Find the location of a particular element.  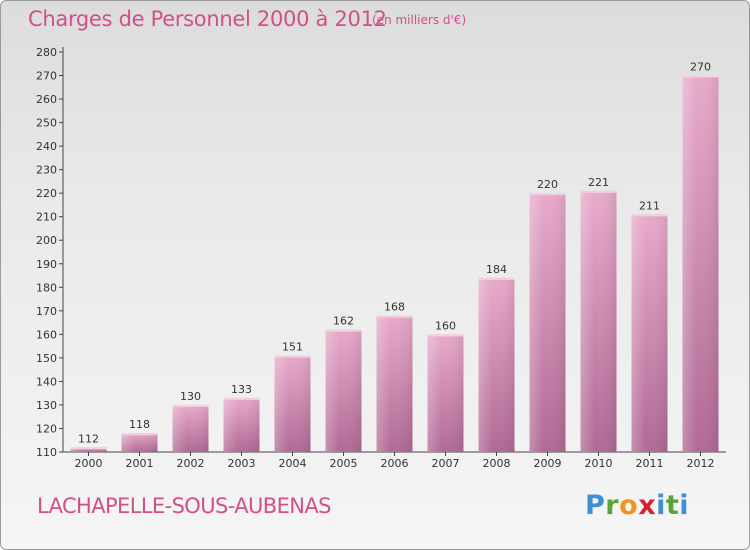

bar-2009 is located at coordinates (547, 323).